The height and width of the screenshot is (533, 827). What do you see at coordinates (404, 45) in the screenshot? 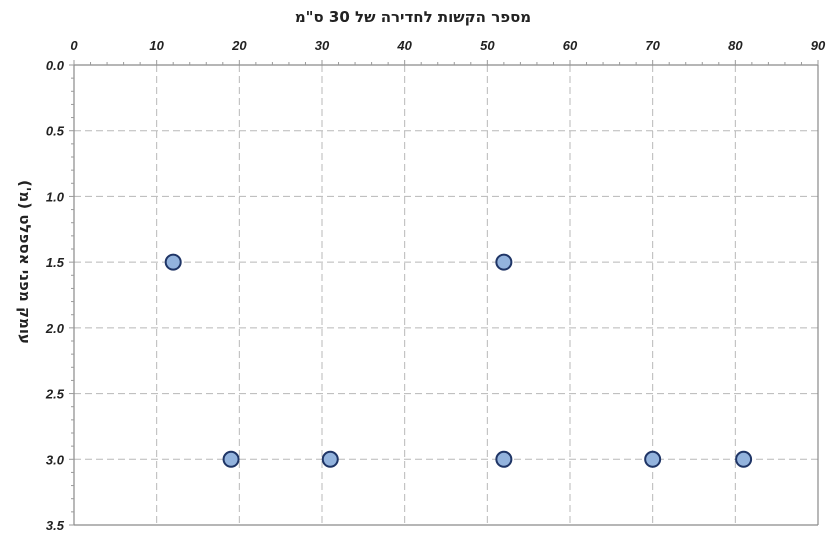
I see `x-tick-label: 40` at bounding box center [404, 45].